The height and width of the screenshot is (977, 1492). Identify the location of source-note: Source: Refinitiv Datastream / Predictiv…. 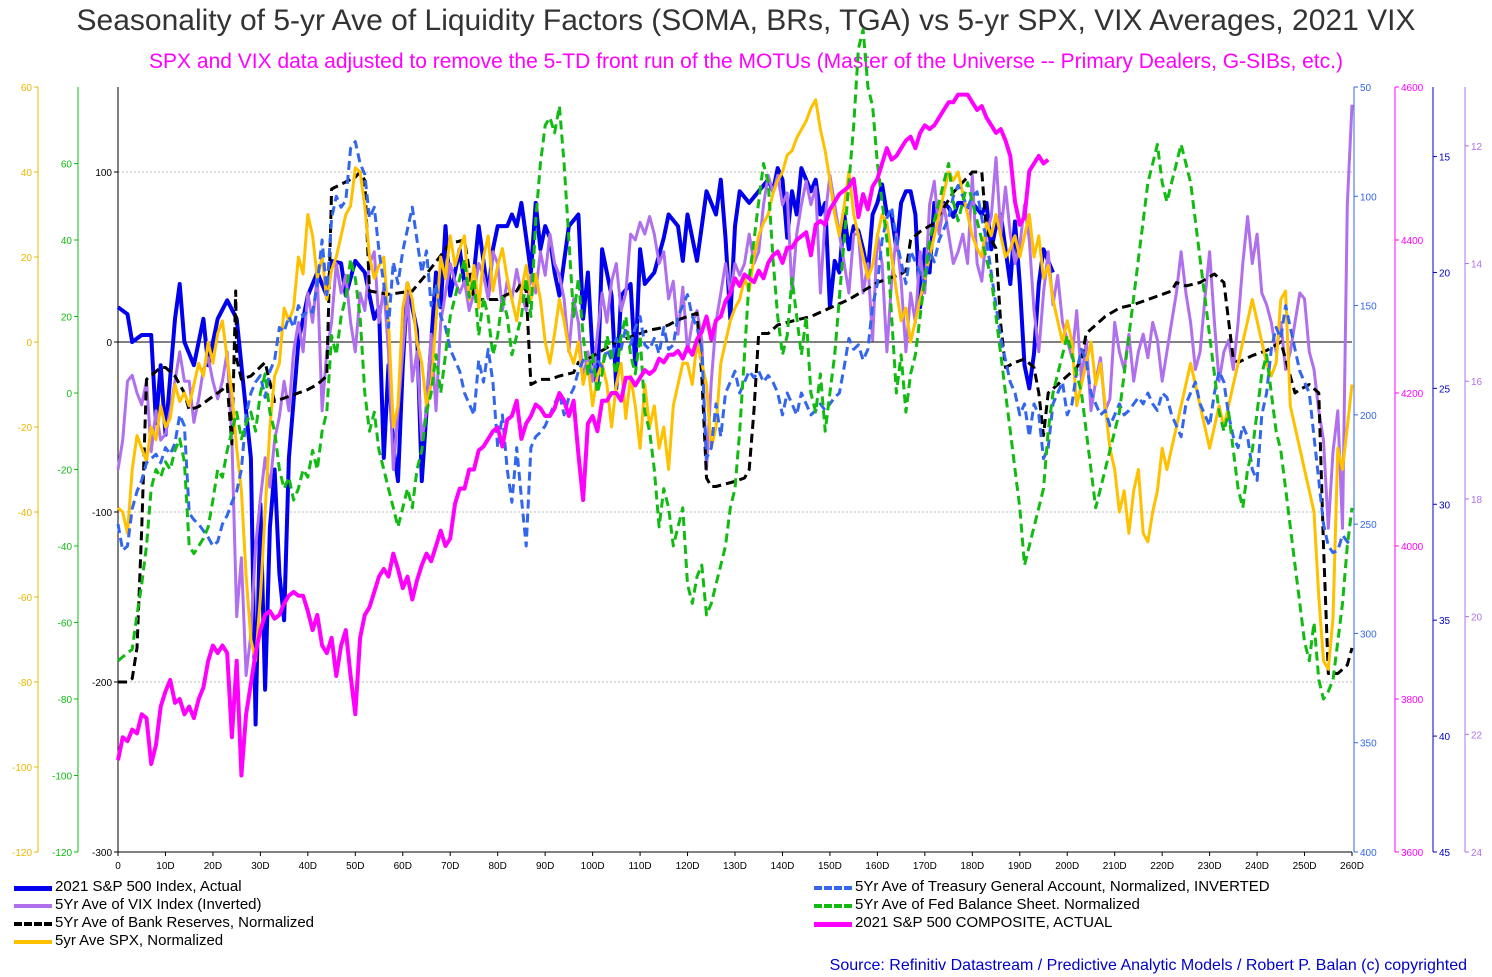
(1148, 965).